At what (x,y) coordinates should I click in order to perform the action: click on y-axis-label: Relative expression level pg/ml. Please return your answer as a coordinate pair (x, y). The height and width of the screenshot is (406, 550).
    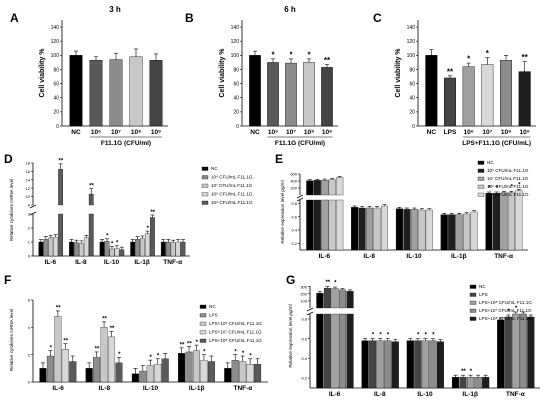
    Looking at the image, I should click on (290, 335).